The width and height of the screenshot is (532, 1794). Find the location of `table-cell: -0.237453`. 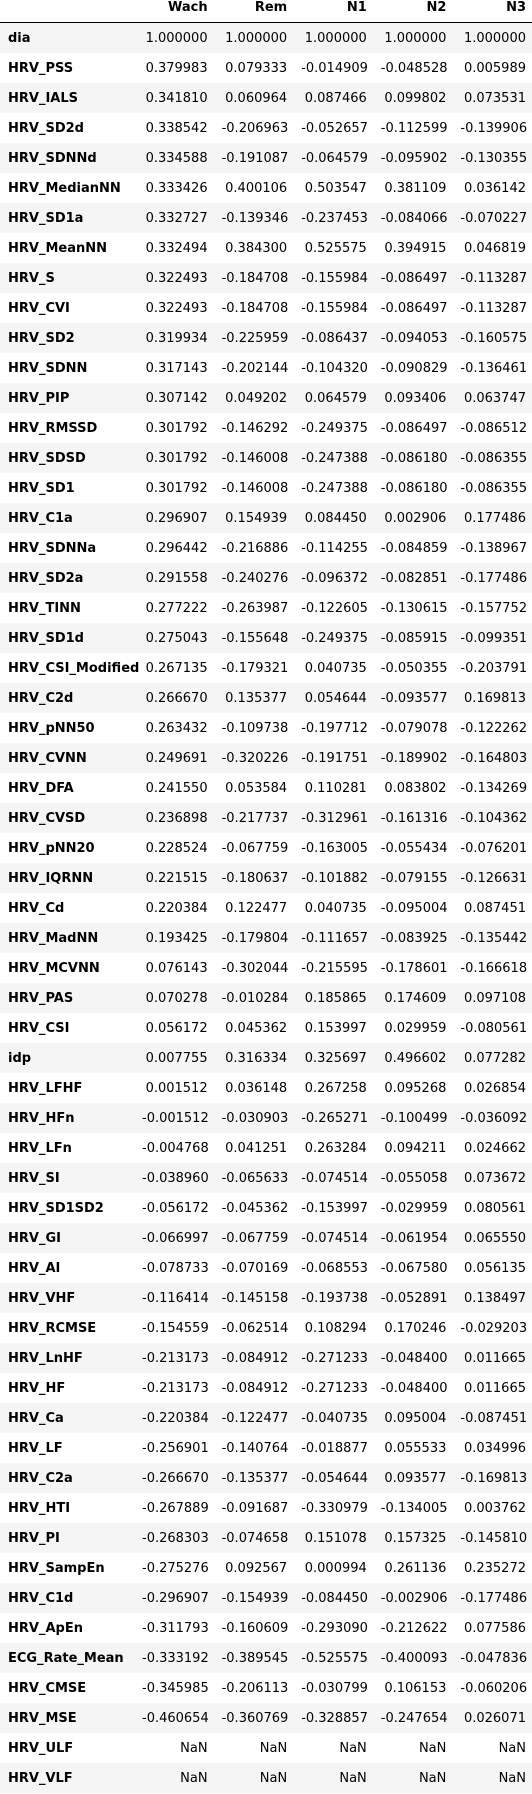

table-cell: -0.237453 is located at coordinates (334, 218).